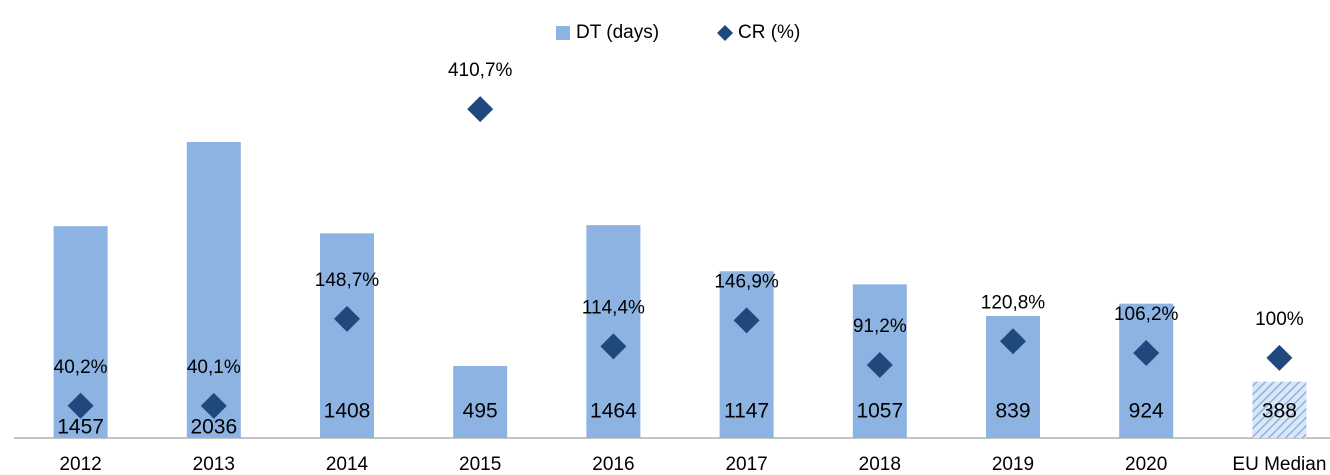 The image size is (1330, 475). What do you see at coordinates (879, 411) in the screenshot?
I see `bar-value-label: 1057` at bounding box center [879, 411].